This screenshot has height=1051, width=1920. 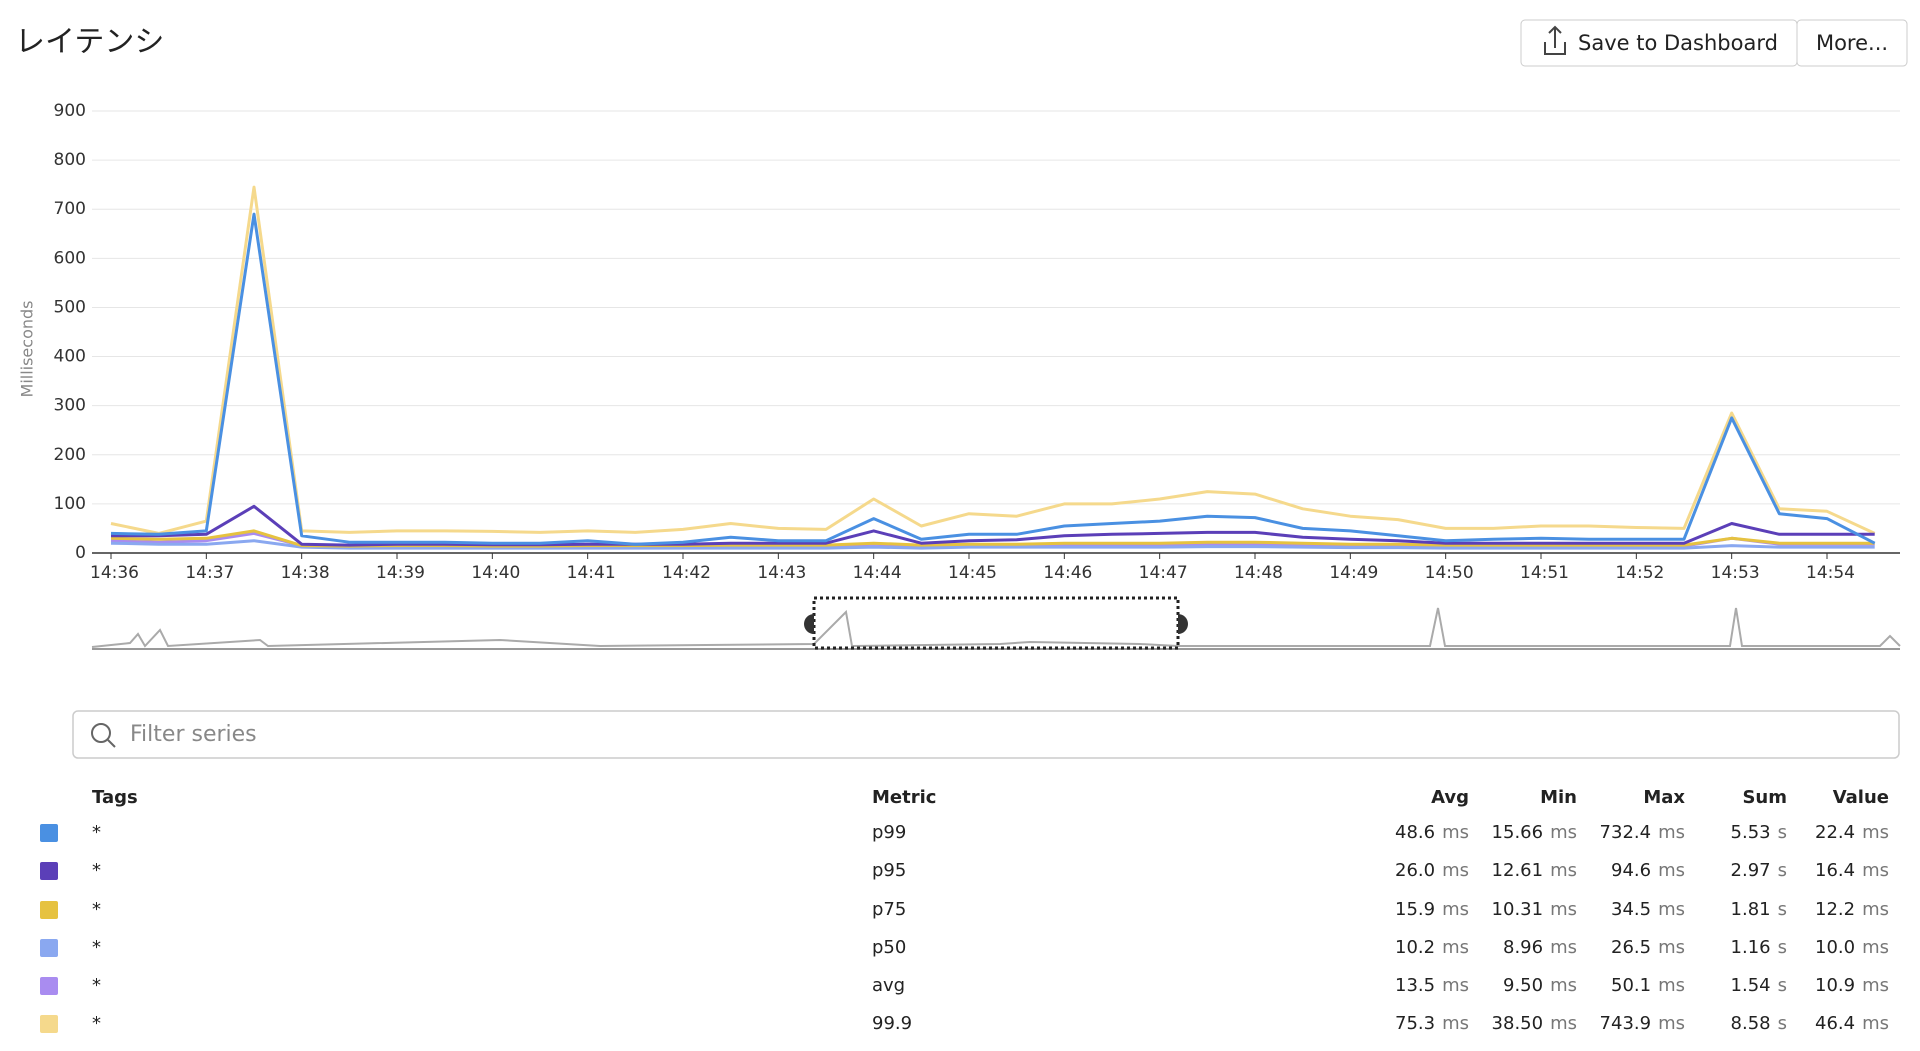 What do you see at coordinates (114, 573) in the screenshot?
I see `x-tick-label: 14:36` at bounding box center [114, 573].